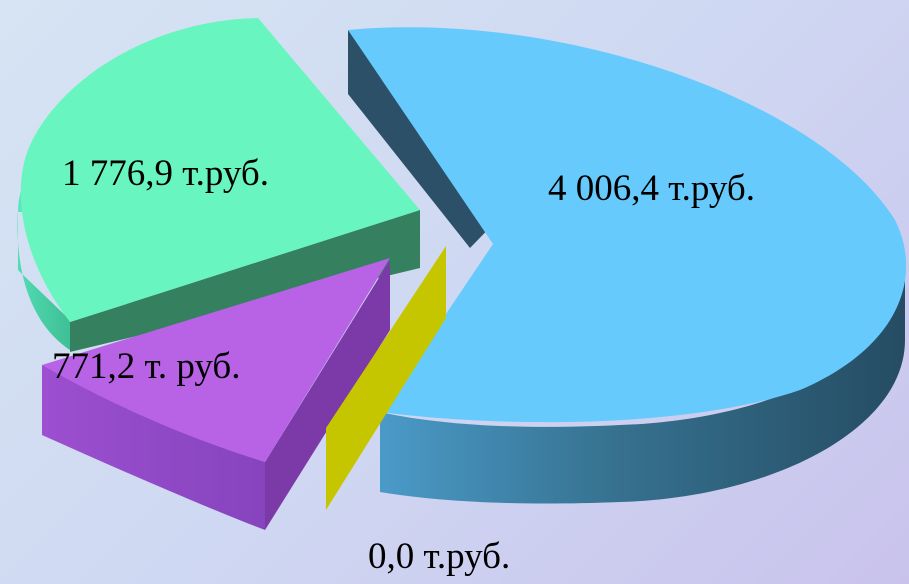 The height and width of the screenshot is (584, 909). I want to click on slice-0-label: 4 006,4 т.руб., so click(651, 188).